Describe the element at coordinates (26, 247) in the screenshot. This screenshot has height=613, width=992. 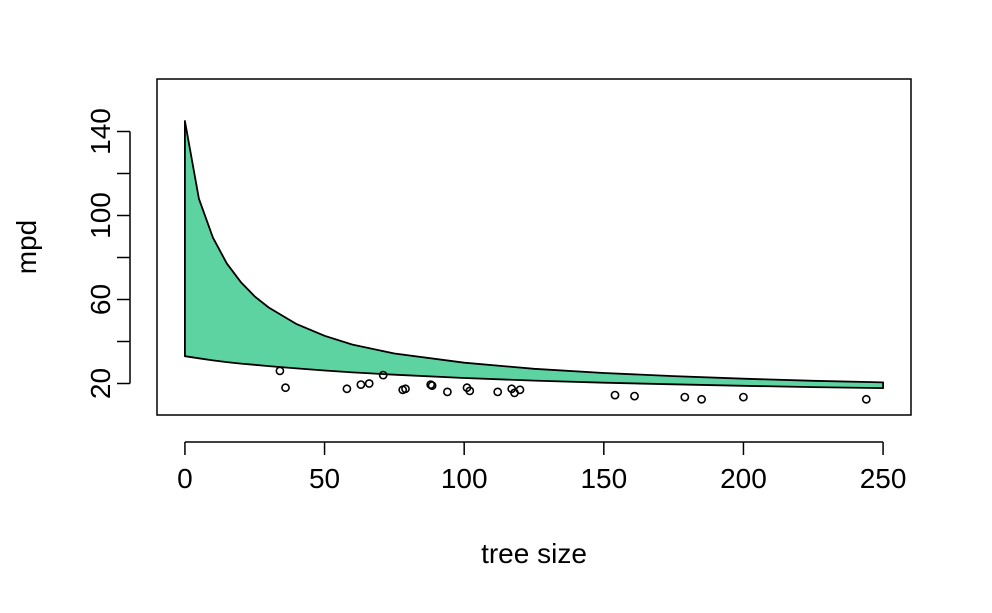
I see `y-axis-label: mpd` at that location.